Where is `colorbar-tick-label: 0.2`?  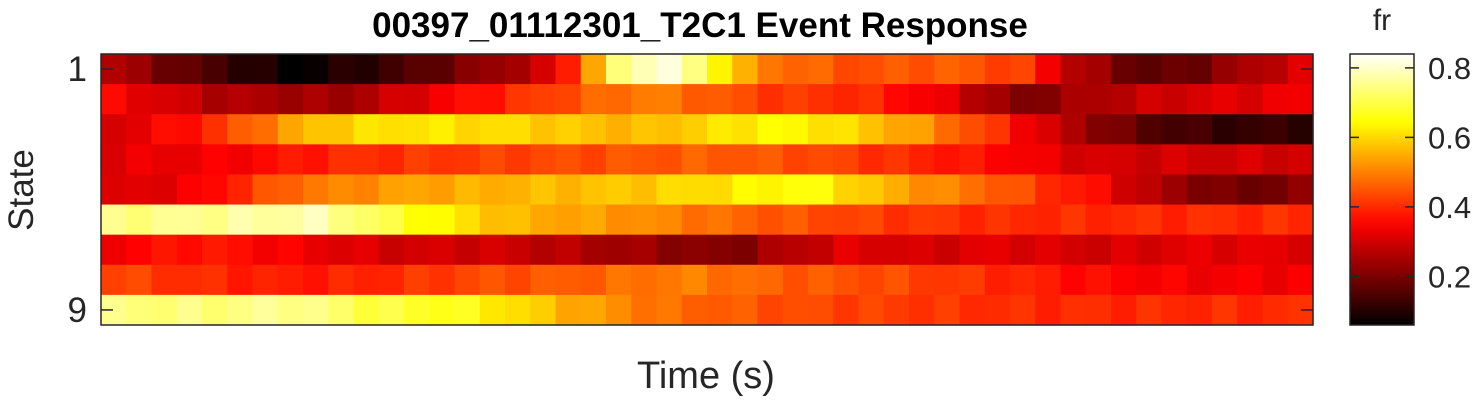 colorbar-tick-label: 0.2 is located at coordinates (1449, 276).